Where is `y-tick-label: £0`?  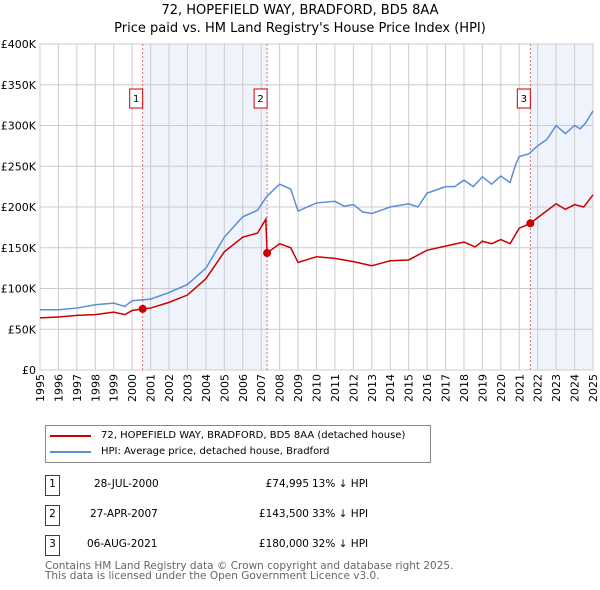
y-tick-label: £0 is located at coordinates (29, 370).